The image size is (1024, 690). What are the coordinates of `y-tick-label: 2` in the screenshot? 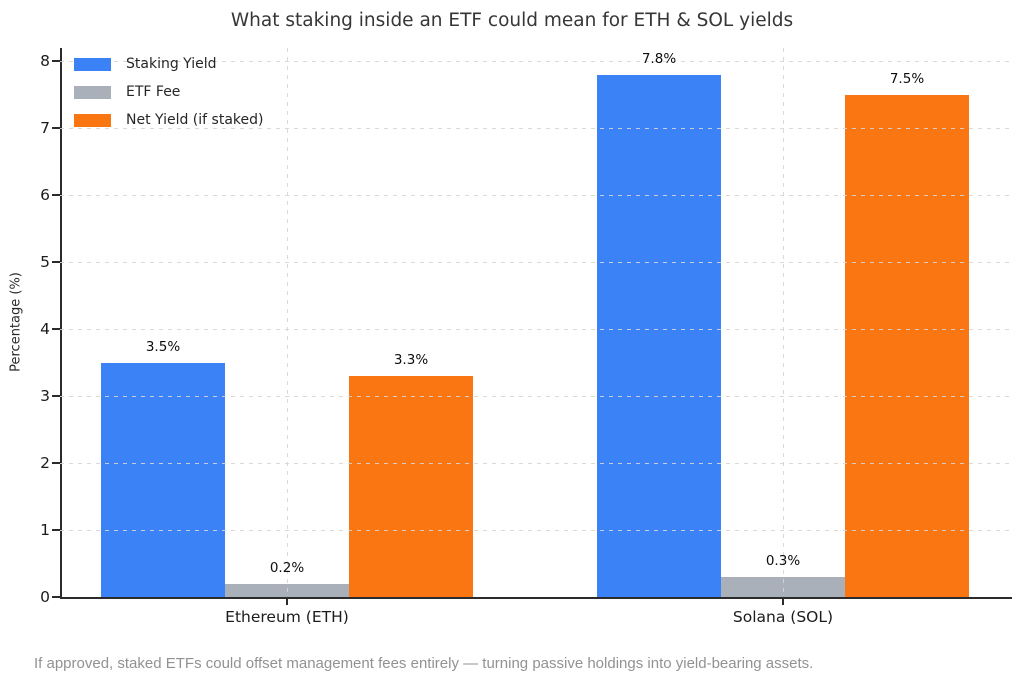 It's located at (45, 463).